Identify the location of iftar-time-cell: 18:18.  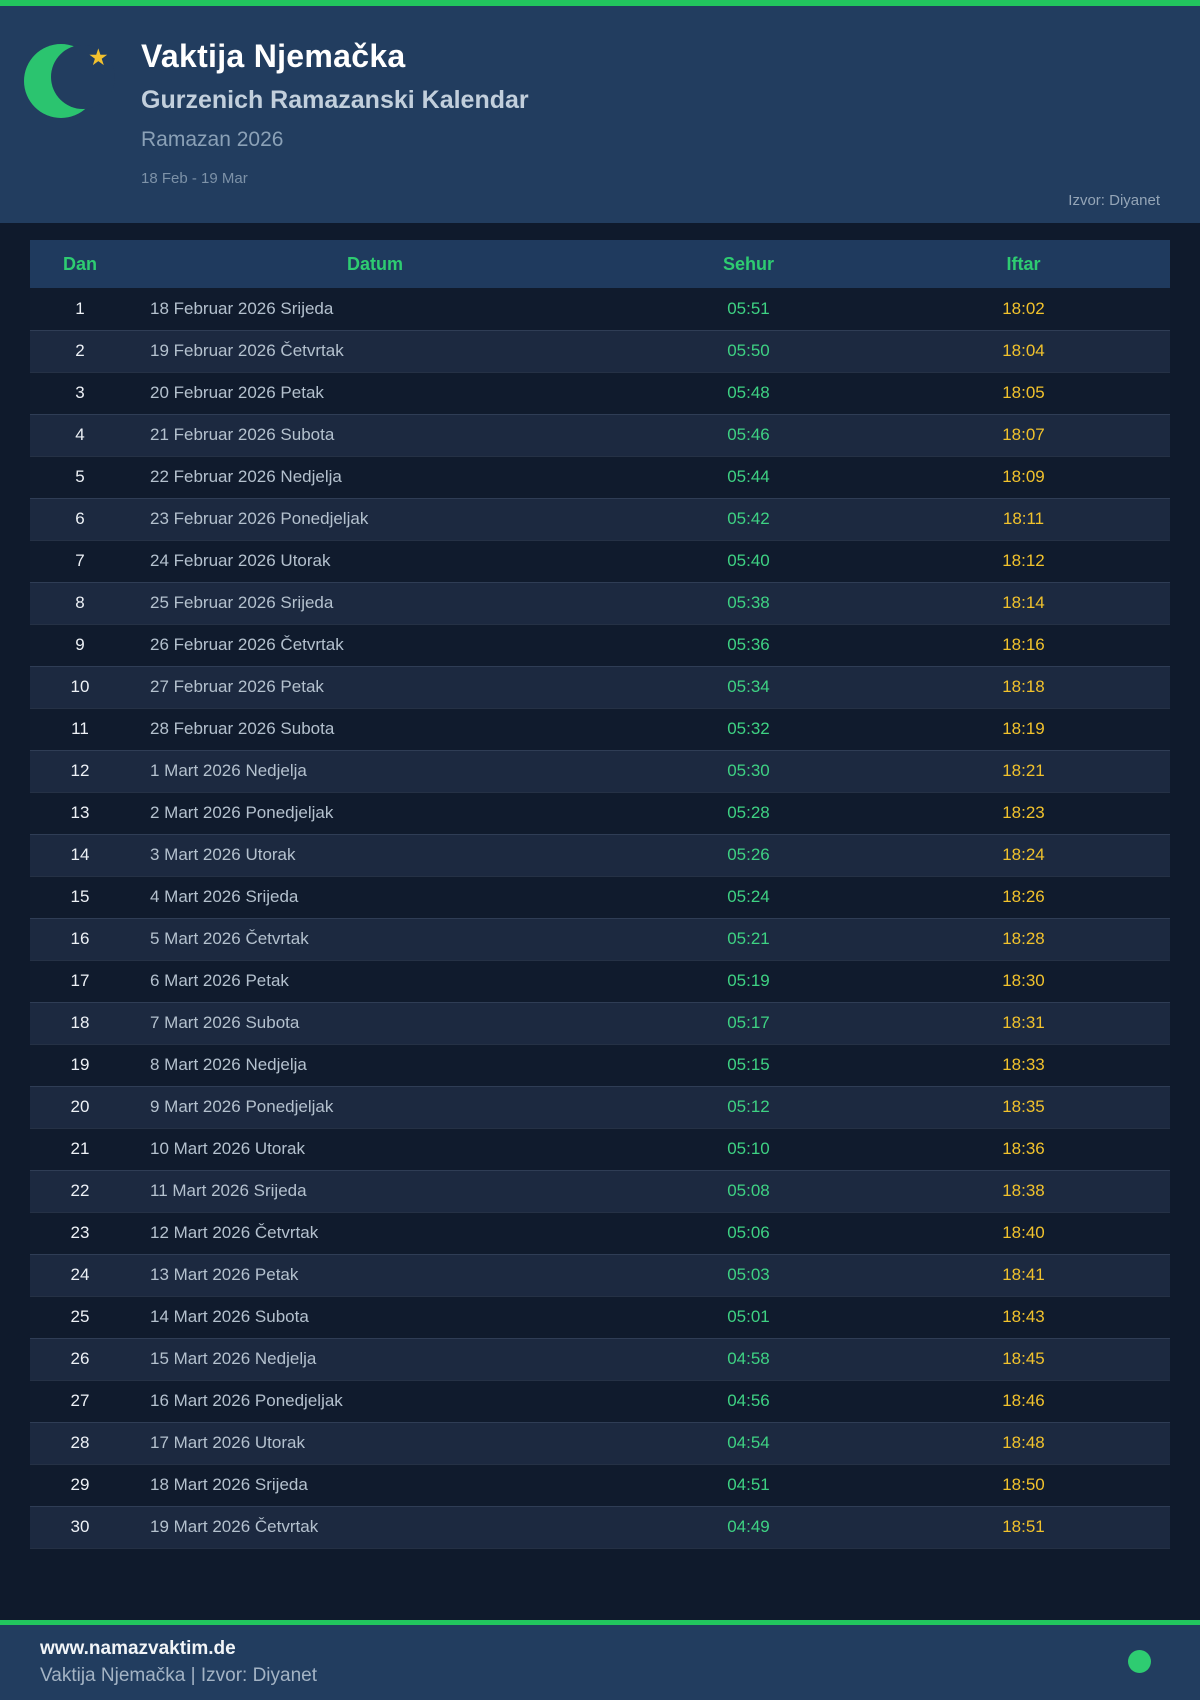
(1023, 686).